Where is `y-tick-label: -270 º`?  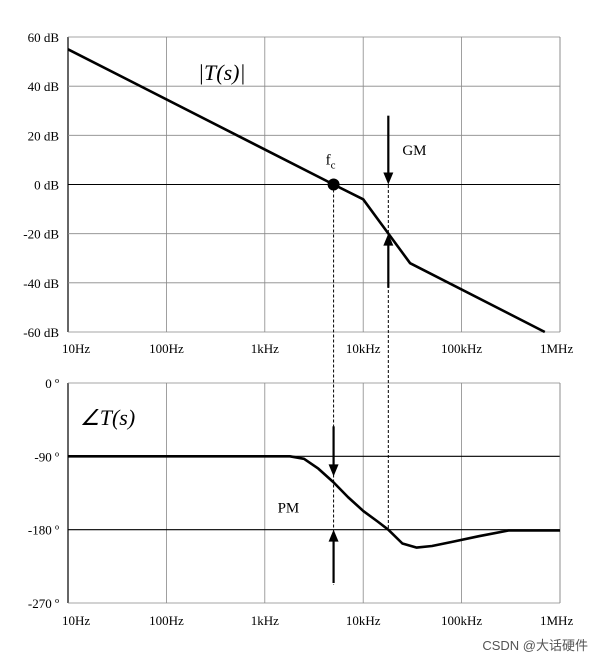
y-tick-label: -270 º is located at coordinates (43, 603).